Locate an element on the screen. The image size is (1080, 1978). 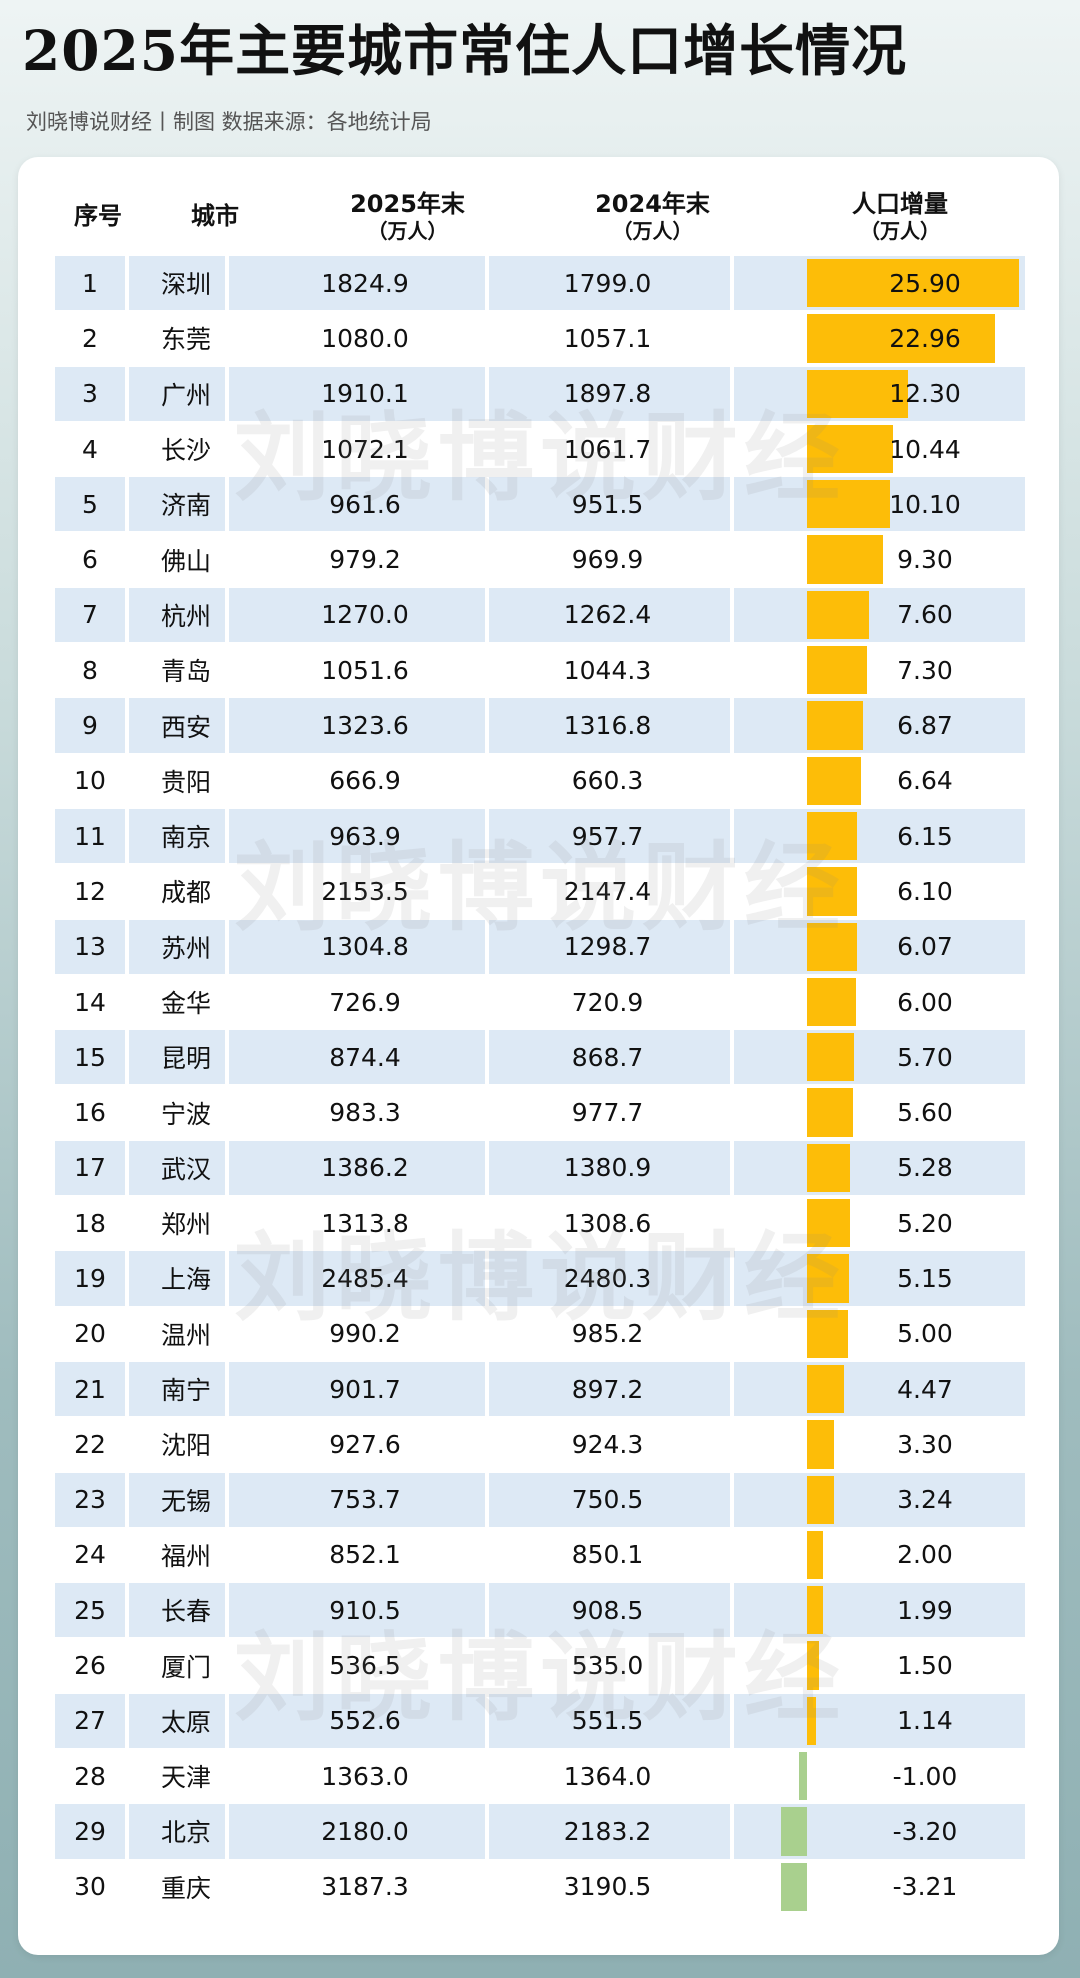
cell-2025: 963.9 is located at coordinates (365, 836).